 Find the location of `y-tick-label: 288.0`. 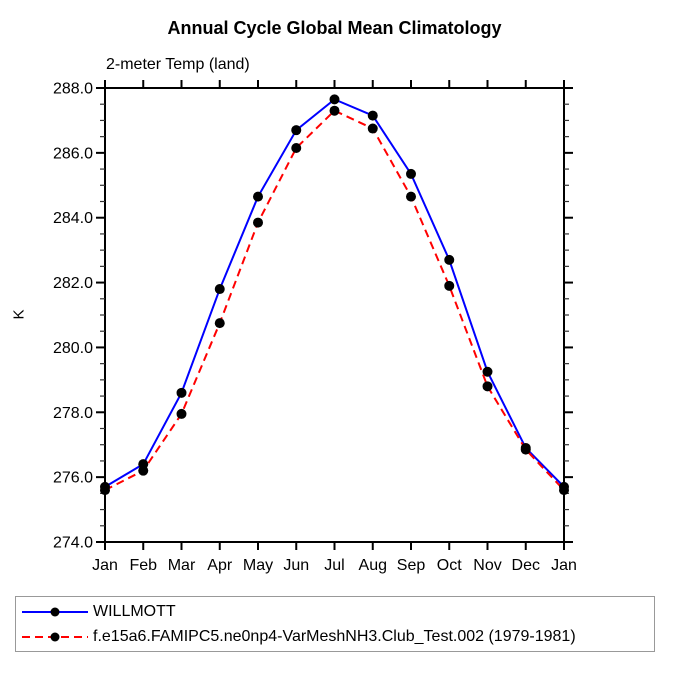

y-tick-label: 288.0 is located at coordinates (73, 89).